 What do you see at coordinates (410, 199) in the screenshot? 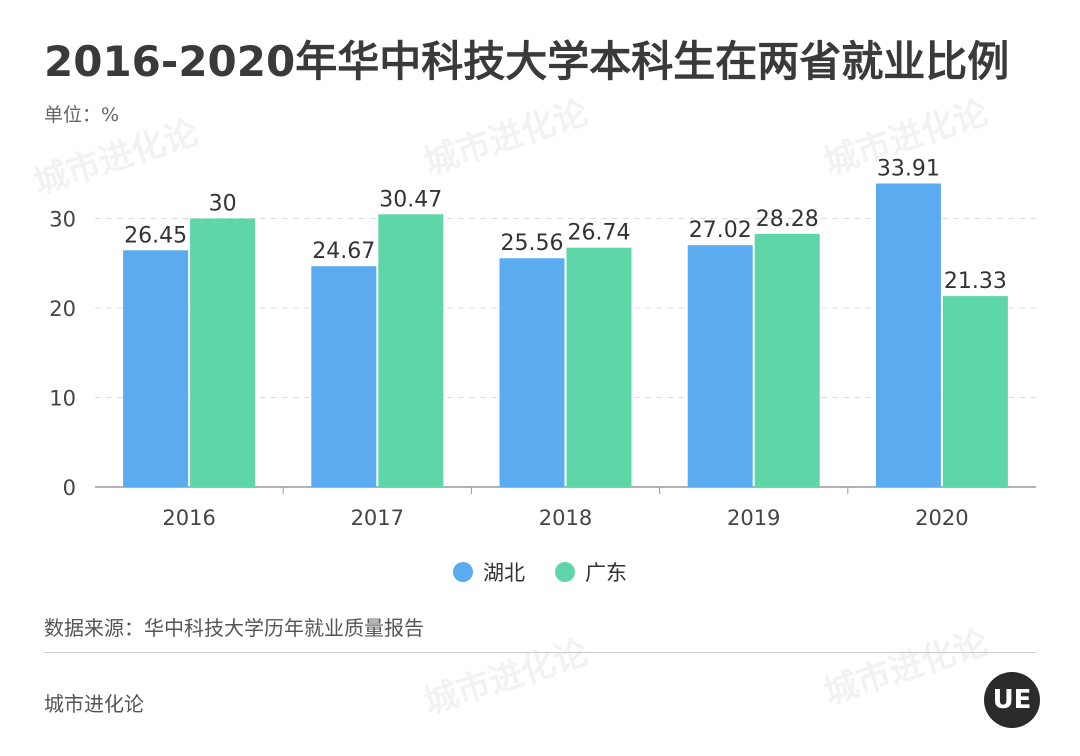
I see `data-label: 30.47` at bounding box center [410, 199].